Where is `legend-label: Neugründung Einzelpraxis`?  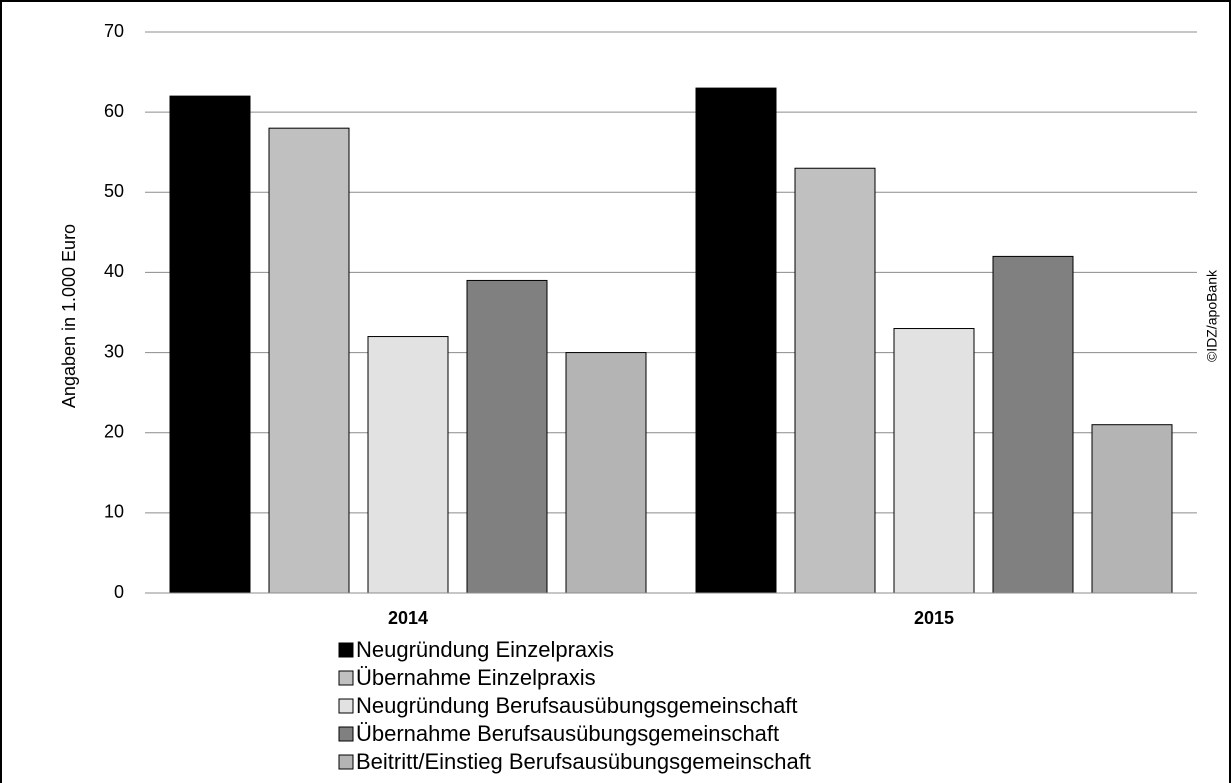
legend-label: Neugründung Einzelpraxis is located at coordinates (485, 649).